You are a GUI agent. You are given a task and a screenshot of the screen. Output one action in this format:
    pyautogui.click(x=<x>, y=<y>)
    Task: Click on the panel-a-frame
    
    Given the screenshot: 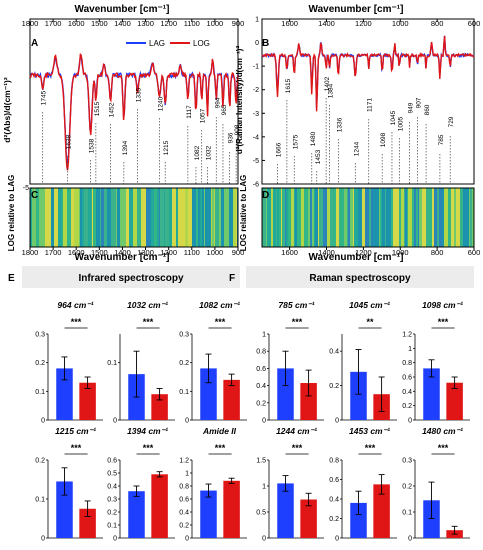 What is the action you would take?
    pyautogui.click(x=134, y=101)
    